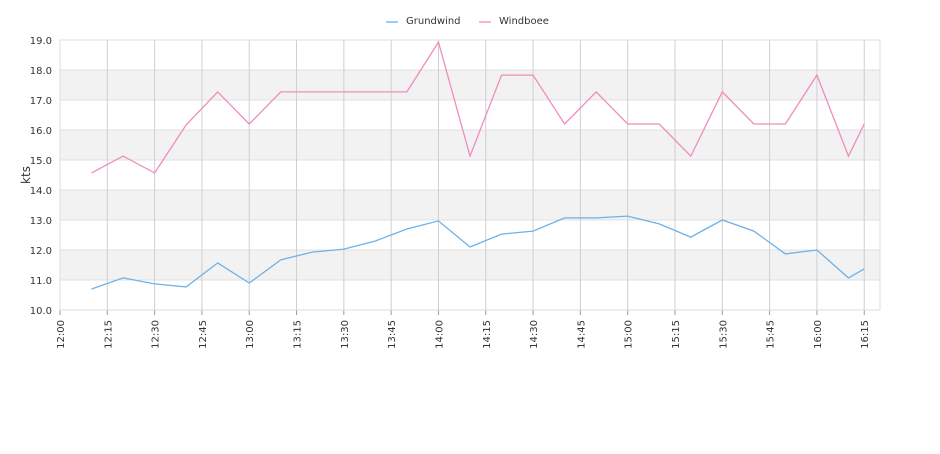 The height and width of the screenshot is (454, 940). What do you see at coordinates (345, 334) in the screenshot?
I see `x-tick-label: 13:30` at bounding box center [345, 334].